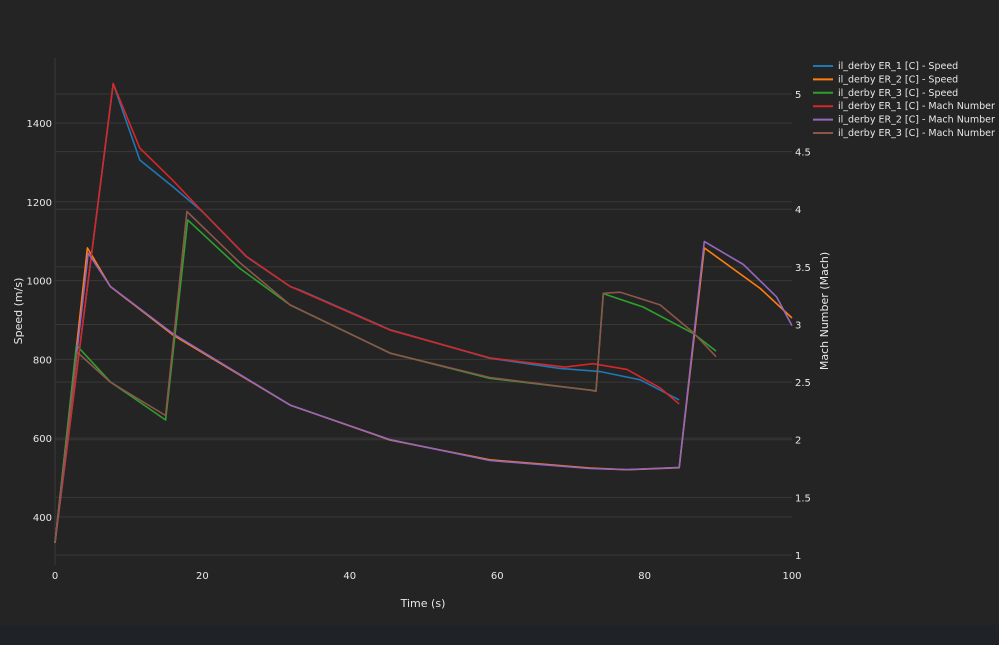 This screenshot has height=645, width=999. Describe the element at coordinates (803, 153) in the screenshot. I see `y2-tick-label: 4.5` at that location.